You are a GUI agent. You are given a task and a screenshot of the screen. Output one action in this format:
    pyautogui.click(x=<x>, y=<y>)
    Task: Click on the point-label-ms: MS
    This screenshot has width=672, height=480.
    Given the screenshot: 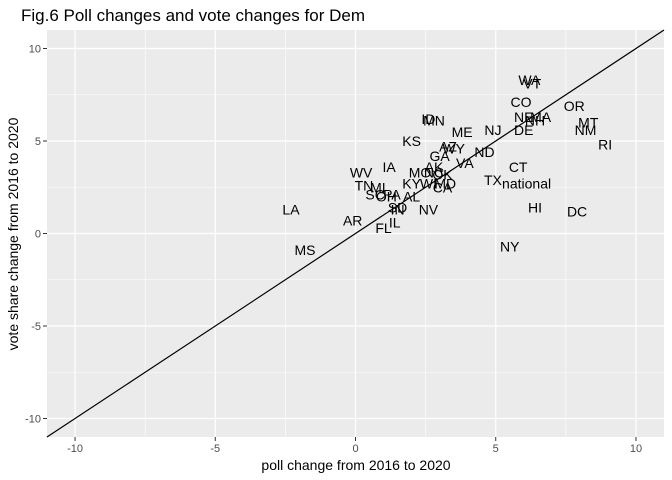 What is the action you would take?
    pyautogui.click(x=305, y=250)
    